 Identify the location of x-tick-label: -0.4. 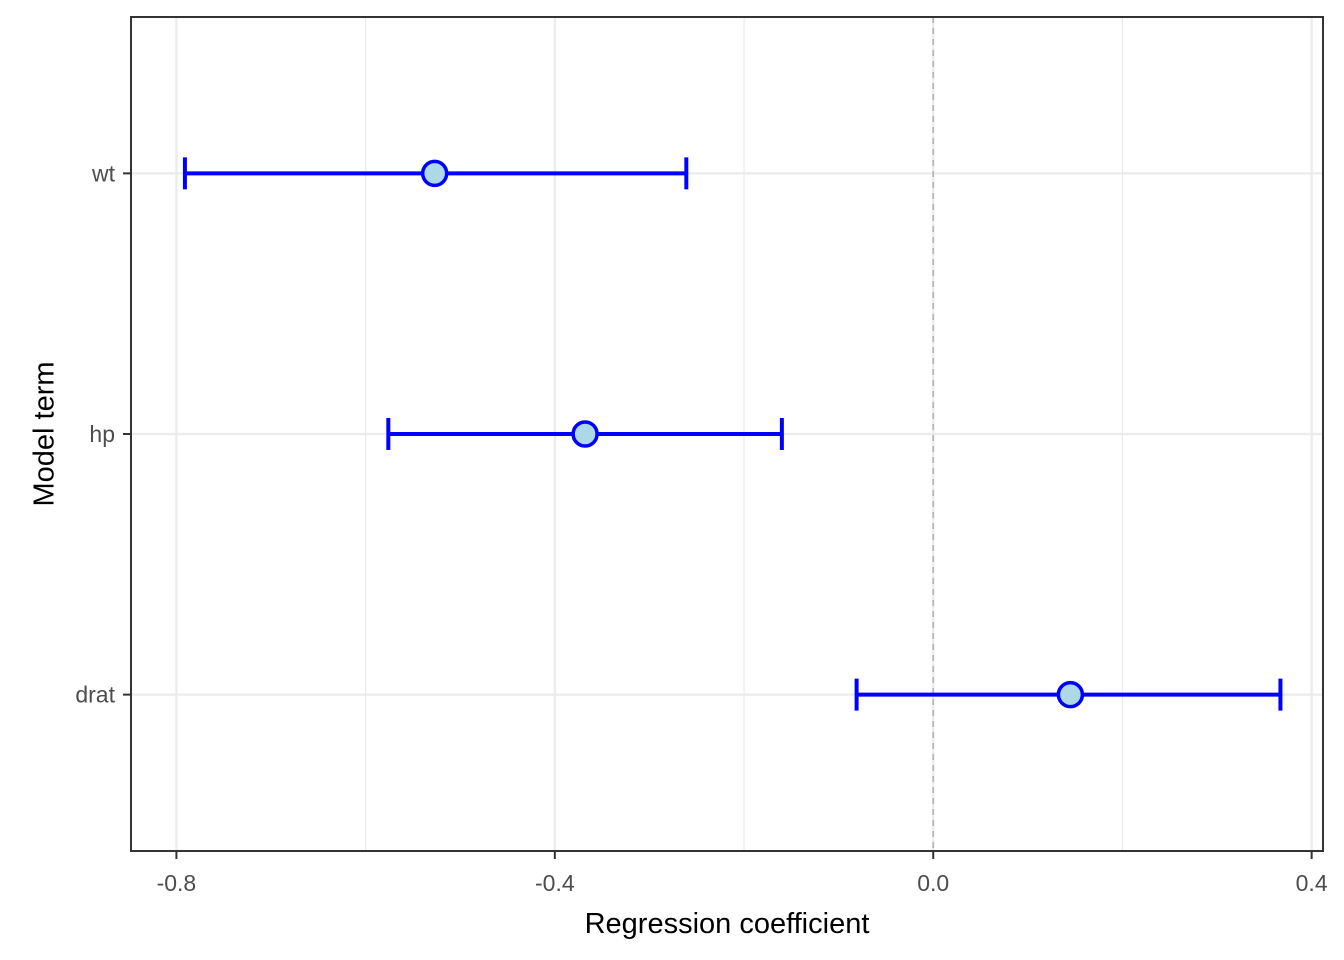
(555, 883).